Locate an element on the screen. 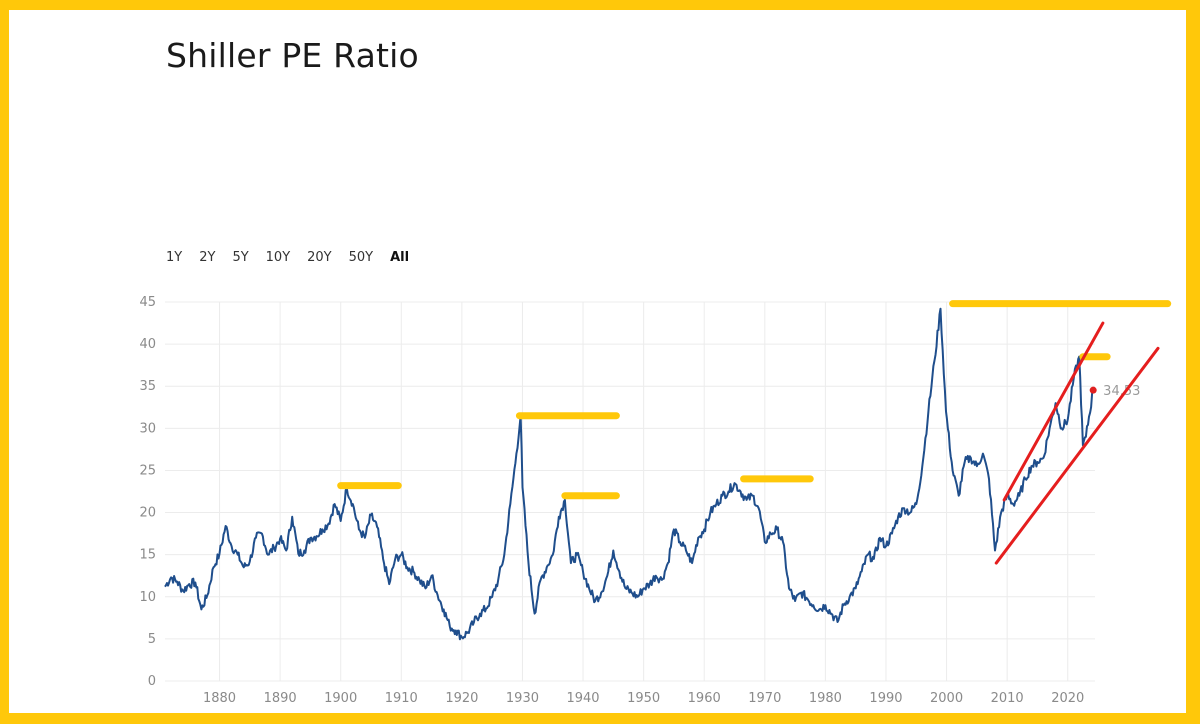 Image resolution: width=1200 pixels, height=724 pixels. y-tick-label: 15 is located at coordinates (147, 555).